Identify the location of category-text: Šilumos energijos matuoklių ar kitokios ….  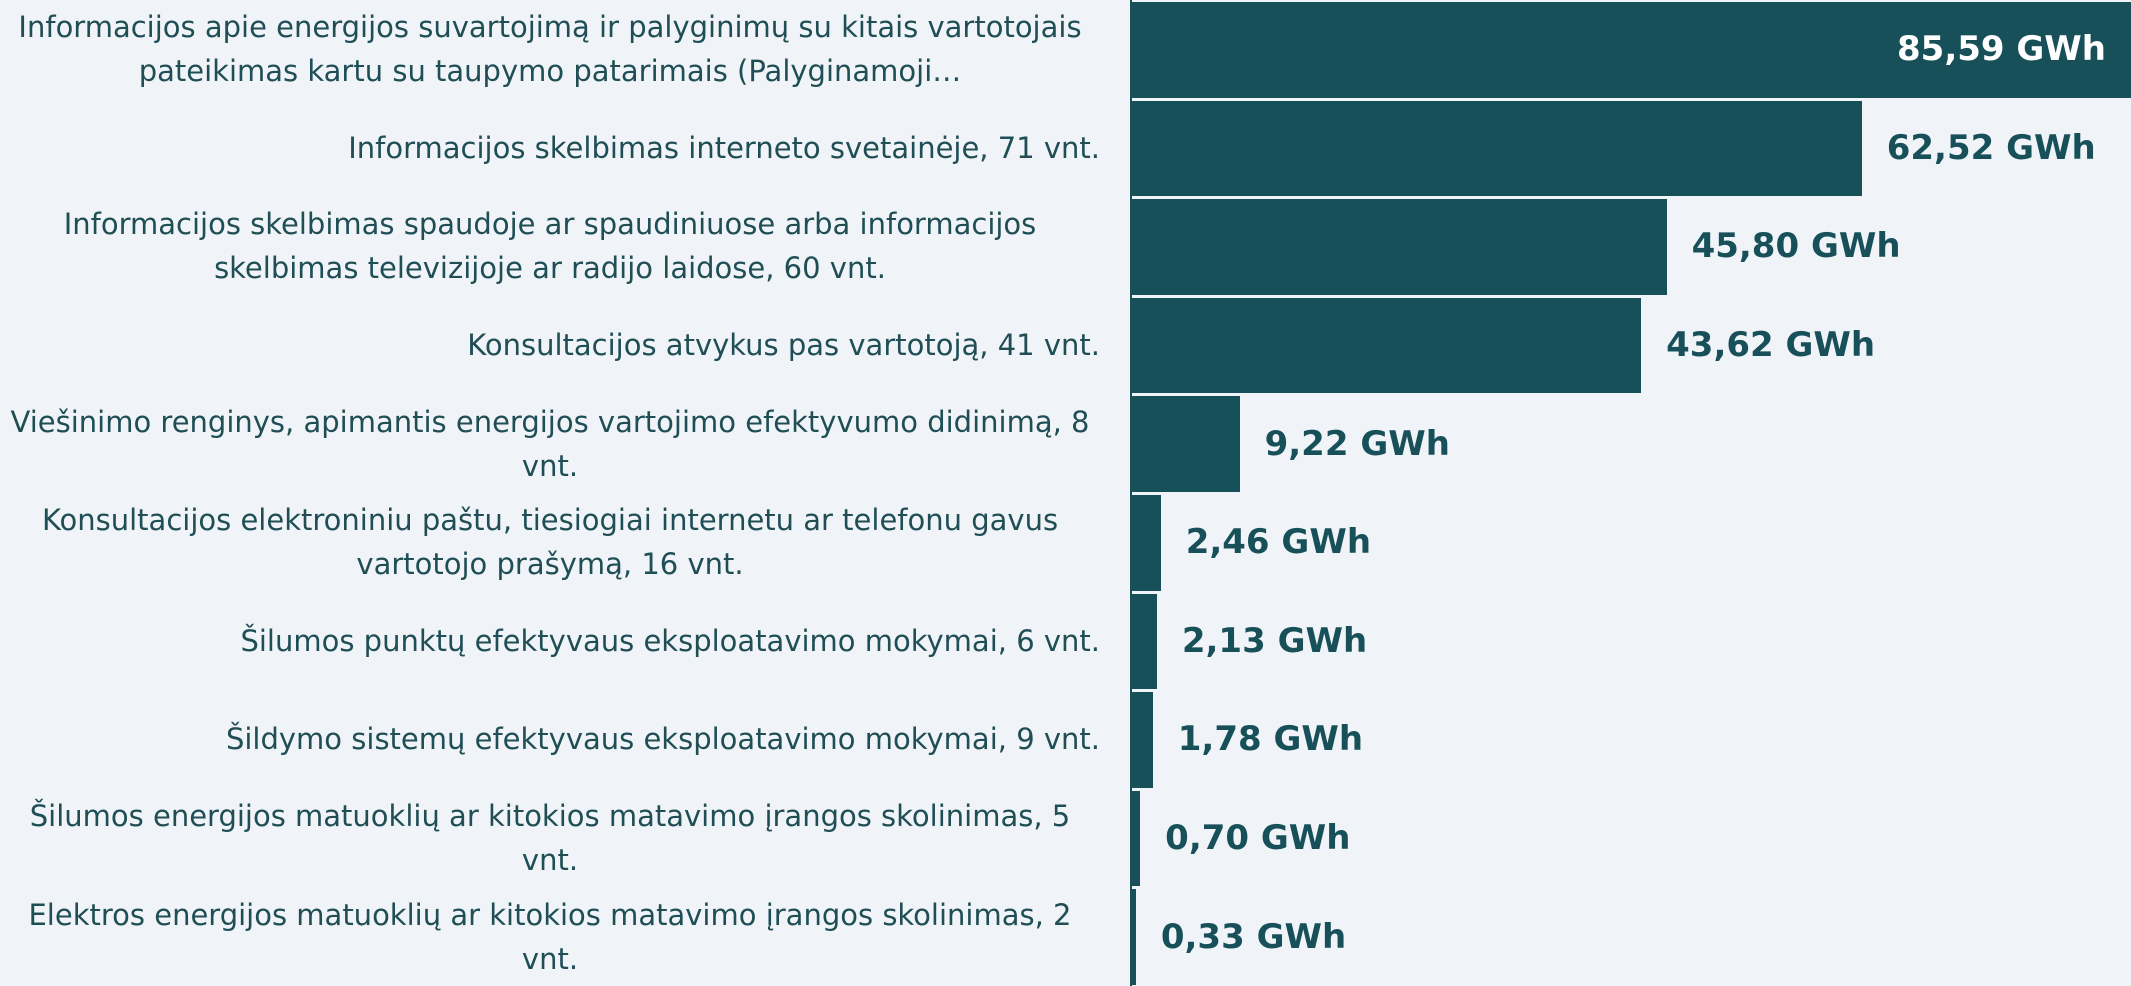
(550, 838).